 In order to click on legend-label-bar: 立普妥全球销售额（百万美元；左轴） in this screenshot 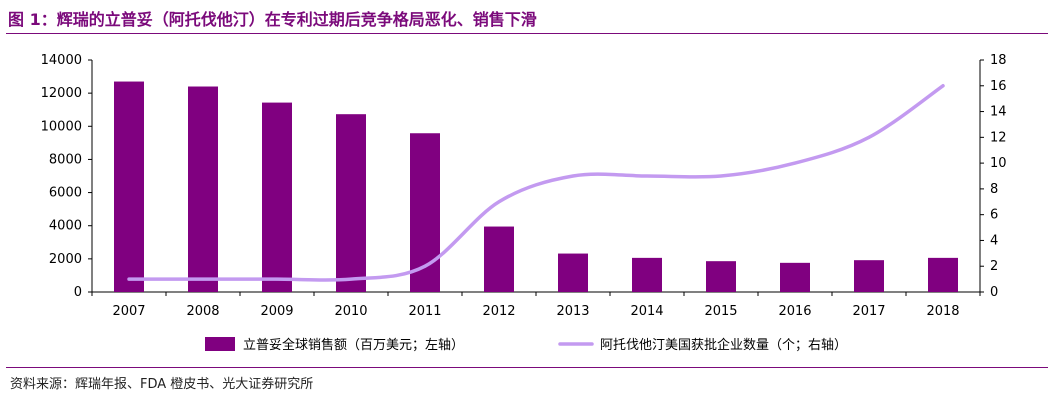, I will do `click(353, 345)`.